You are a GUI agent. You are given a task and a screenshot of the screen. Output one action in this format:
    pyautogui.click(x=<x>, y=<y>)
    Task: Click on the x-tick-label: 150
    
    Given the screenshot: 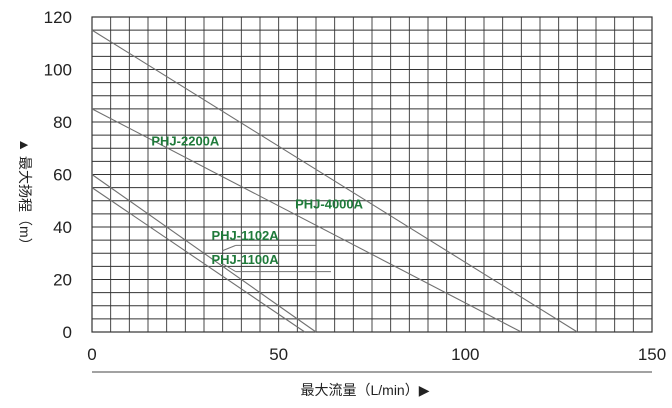 What is the action you would take?
    pyautogui.click(x=652, y=354)
    